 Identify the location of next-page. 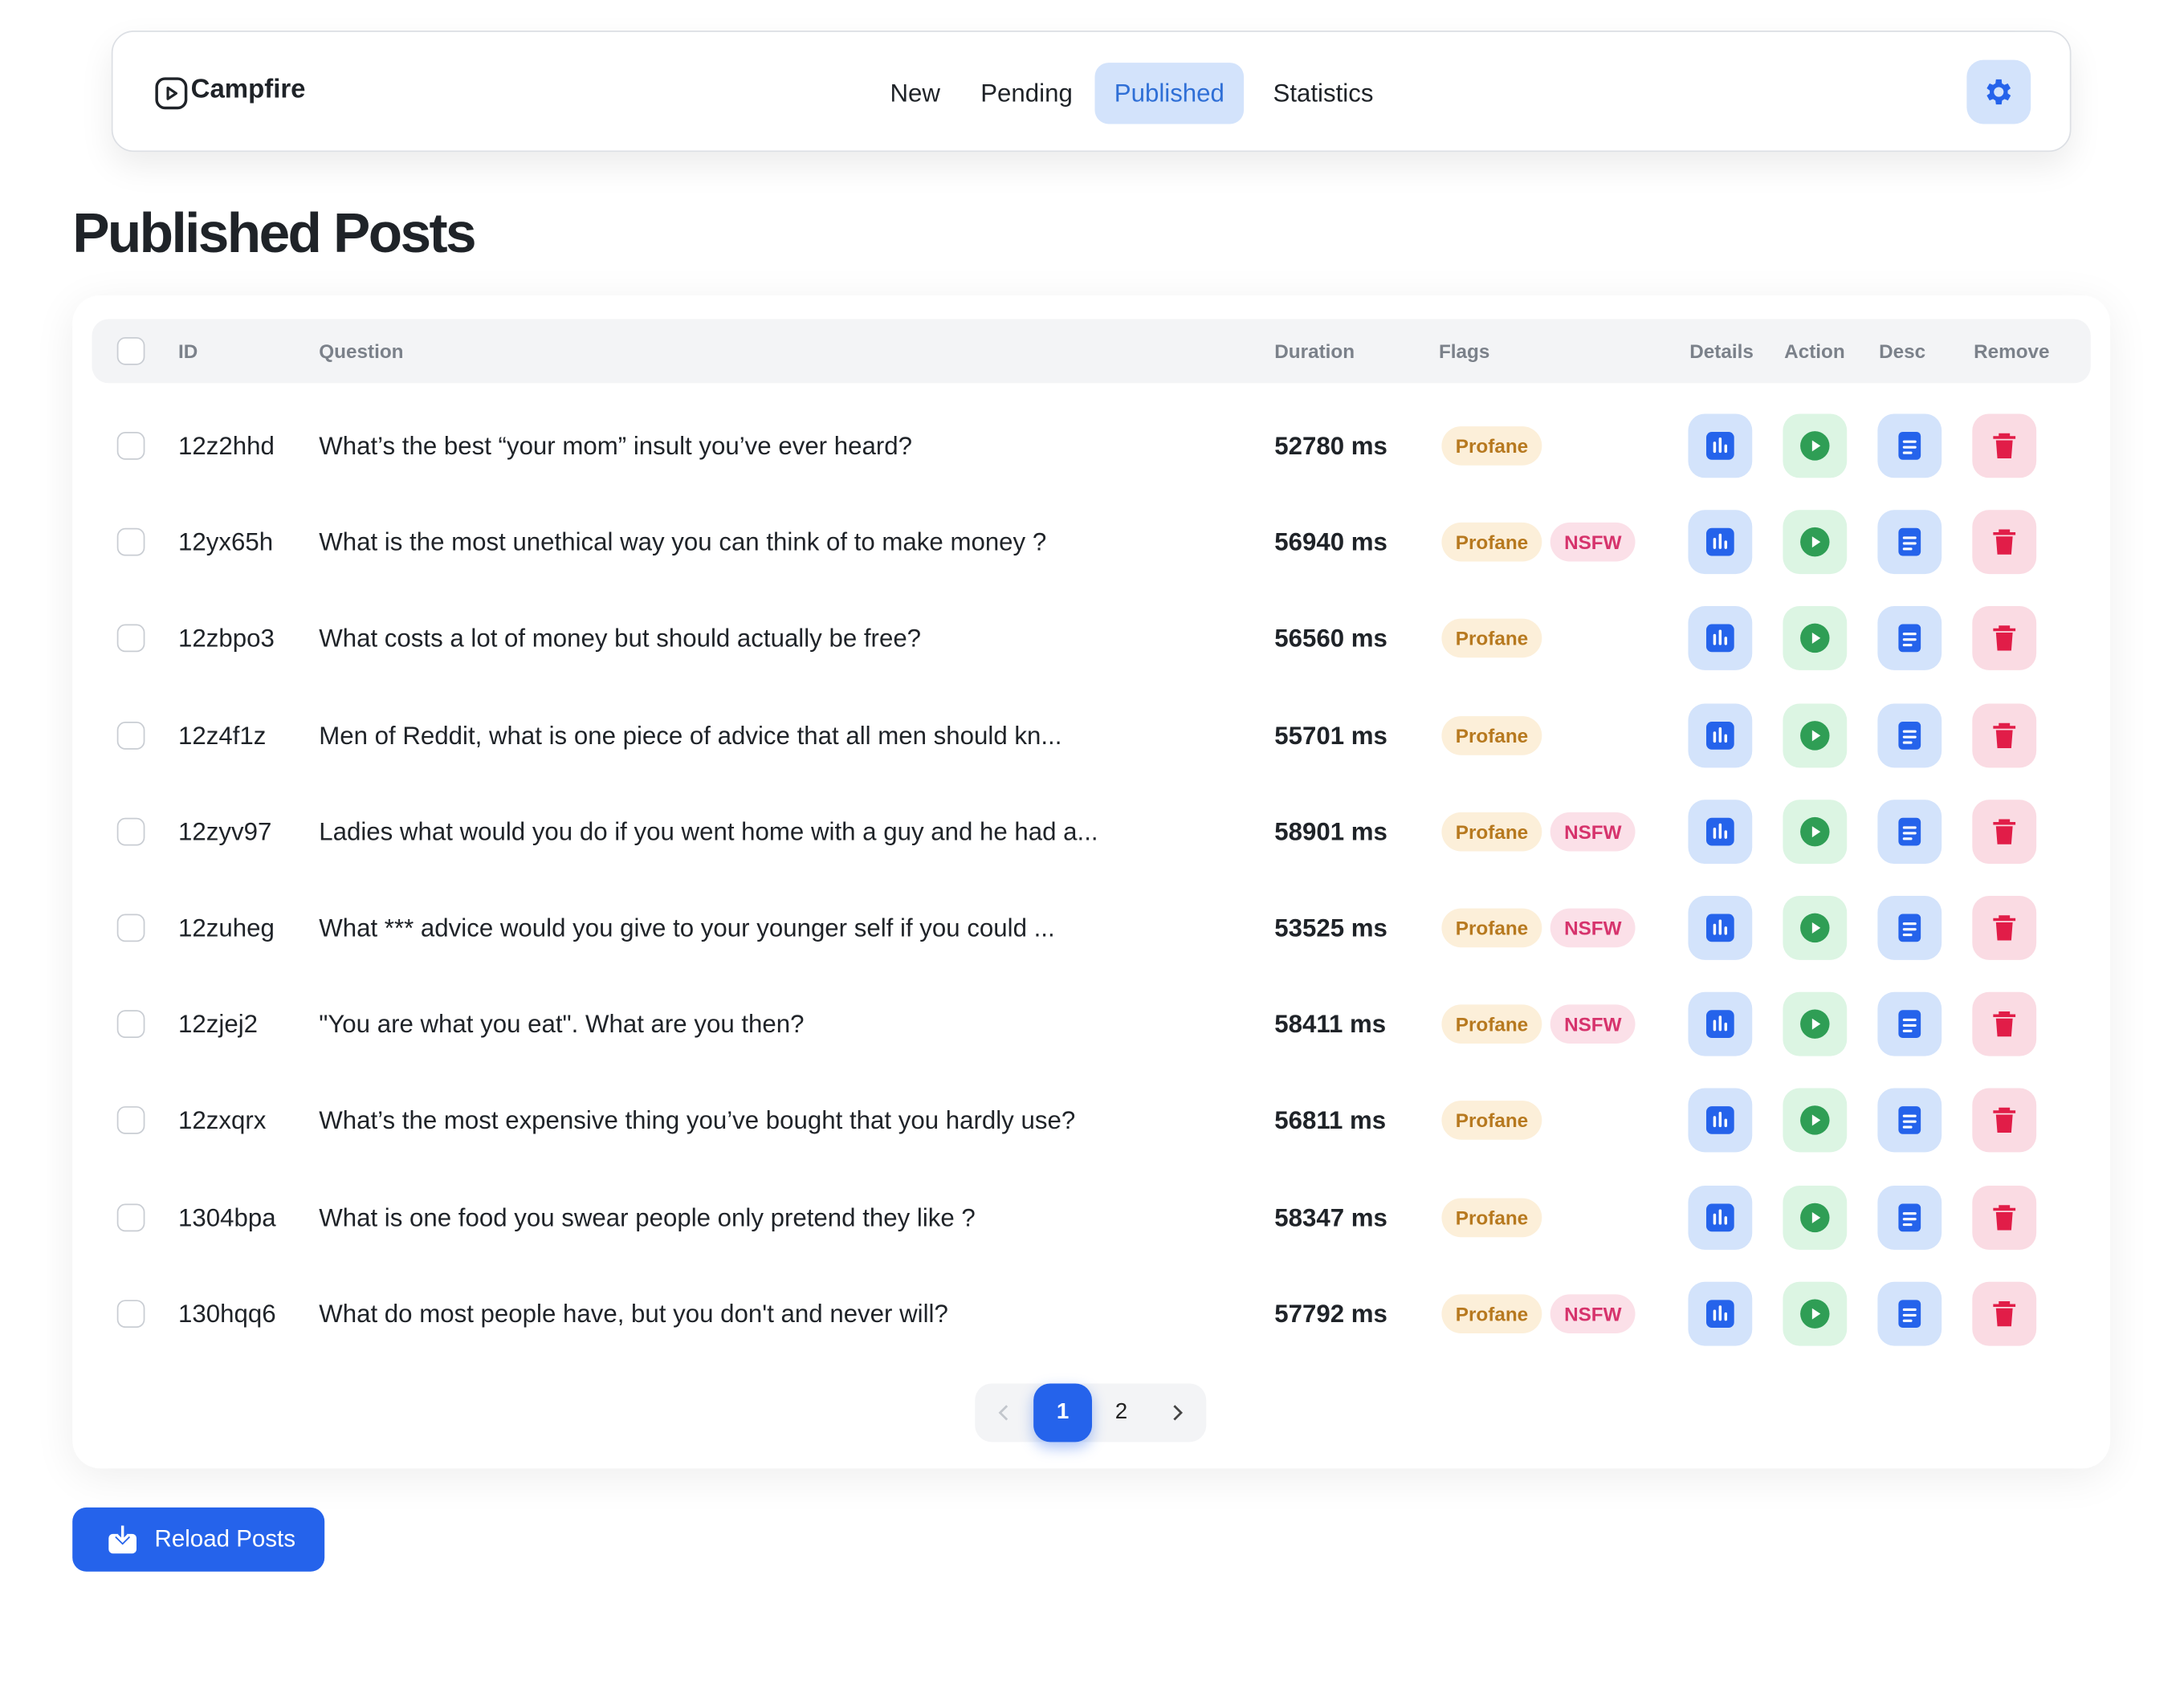
(1177, 1413).